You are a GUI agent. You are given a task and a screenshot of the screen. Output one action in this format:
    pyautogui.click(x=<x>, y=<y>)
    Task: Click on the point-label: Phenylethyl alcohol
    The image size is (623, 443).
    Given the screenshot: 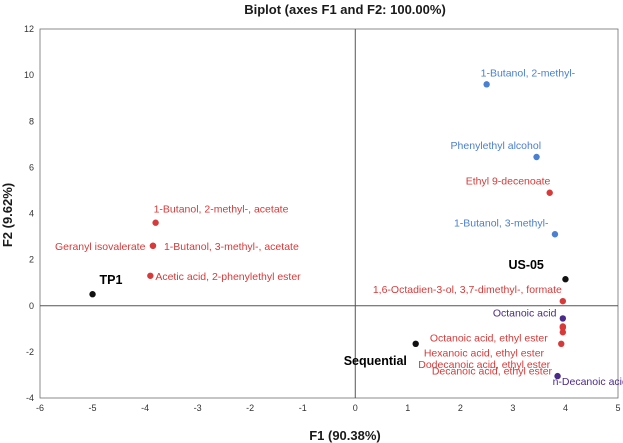 What is the action you would take?
    pyautogui.click(x=496, y=146)
    